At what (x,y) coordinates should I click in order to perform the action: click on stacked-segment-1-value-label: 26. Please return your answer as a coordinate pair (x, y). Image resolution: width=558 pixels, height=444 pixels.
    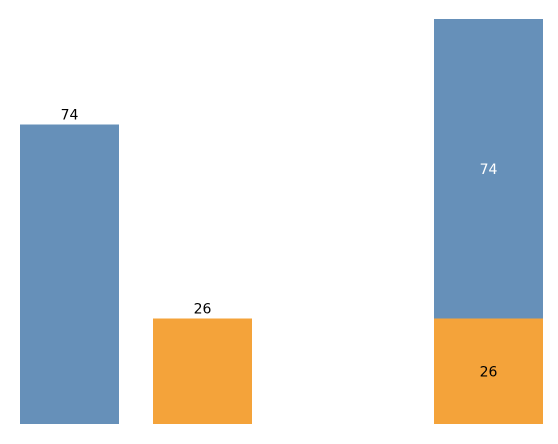
    Looking at the image, I should click on (489, 372).